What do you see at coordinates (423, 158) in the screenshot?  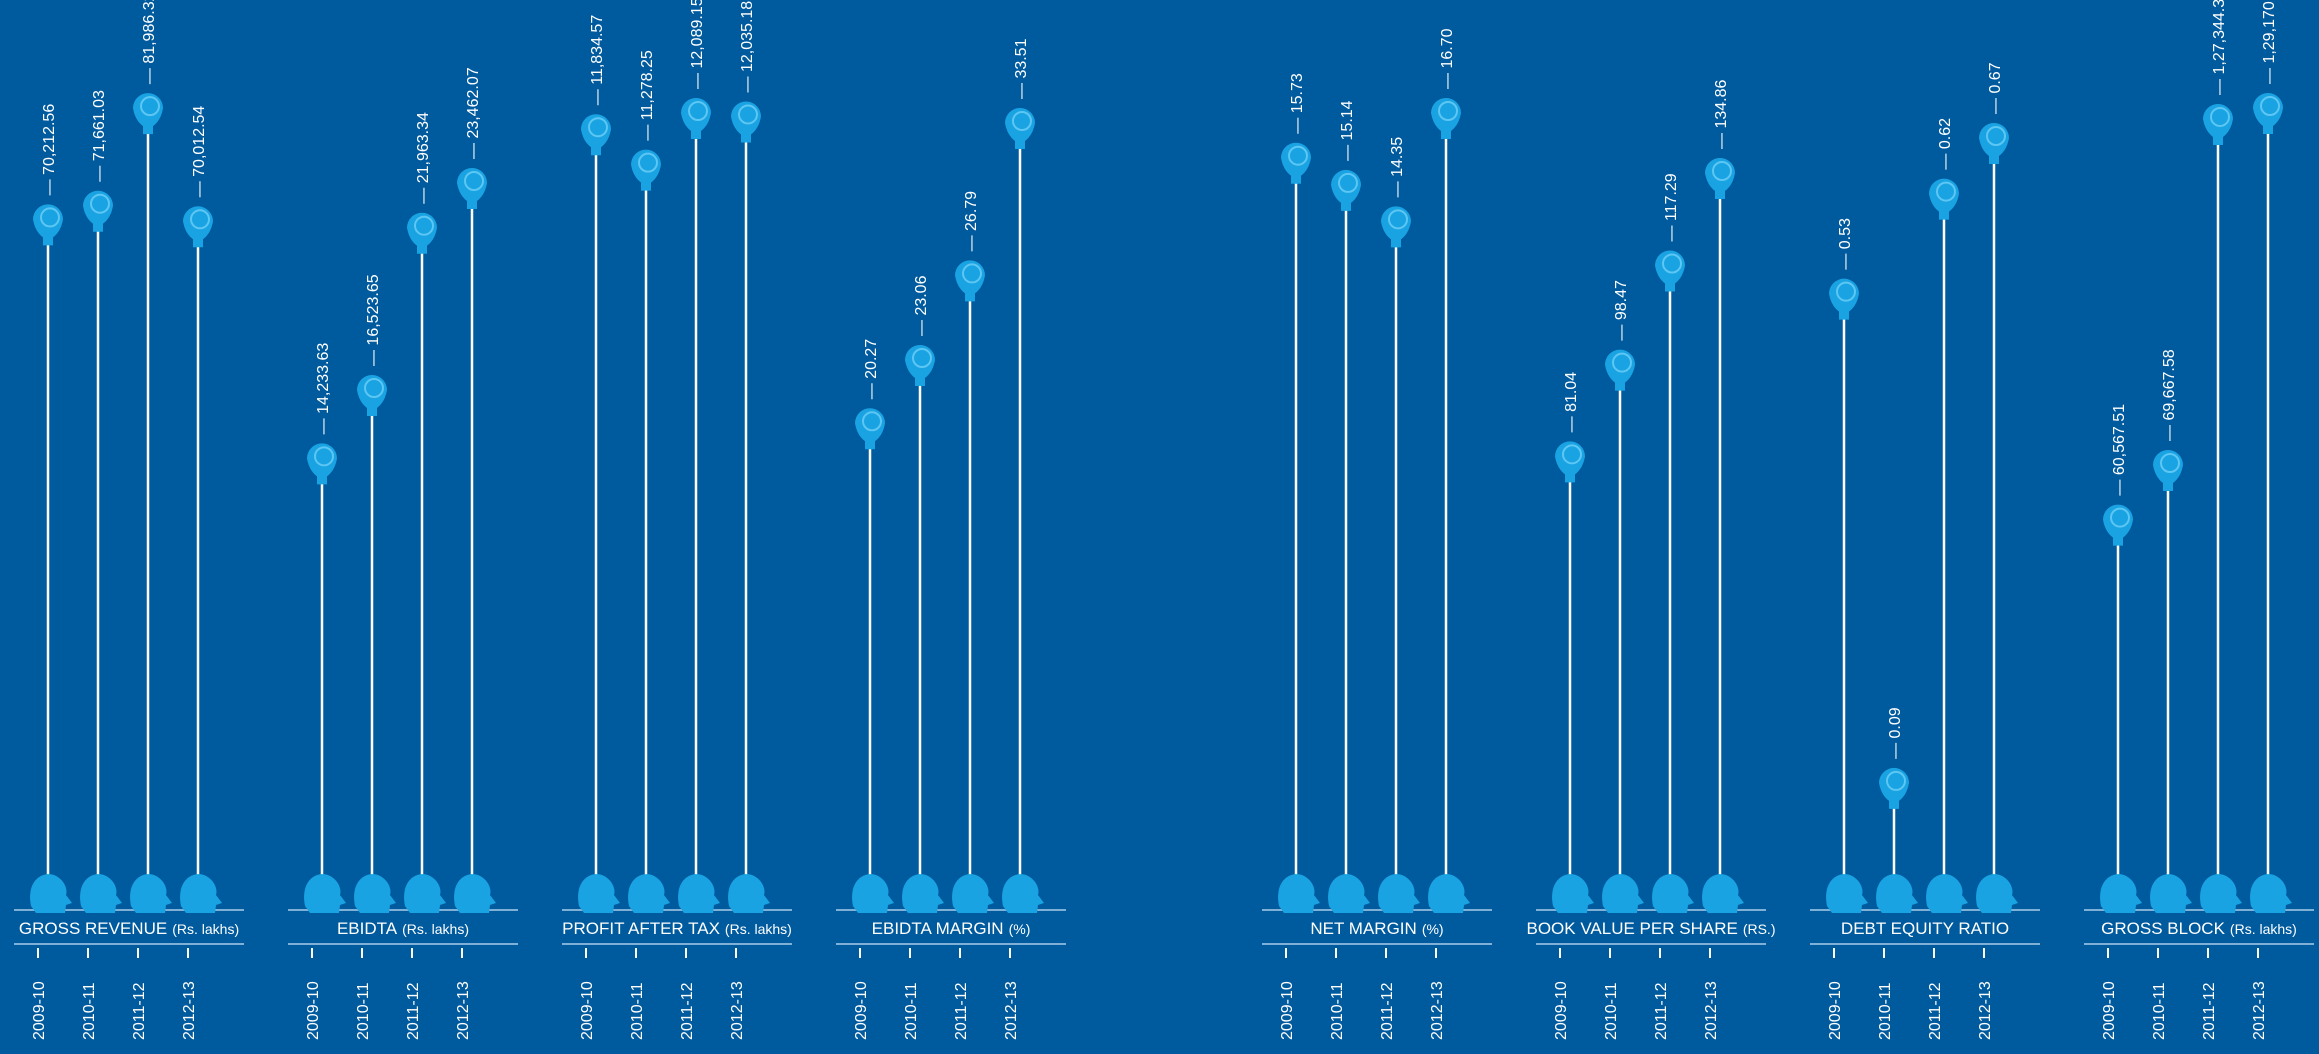 I see `value-label: — 21,963.34` at bounding box center [423, 158].